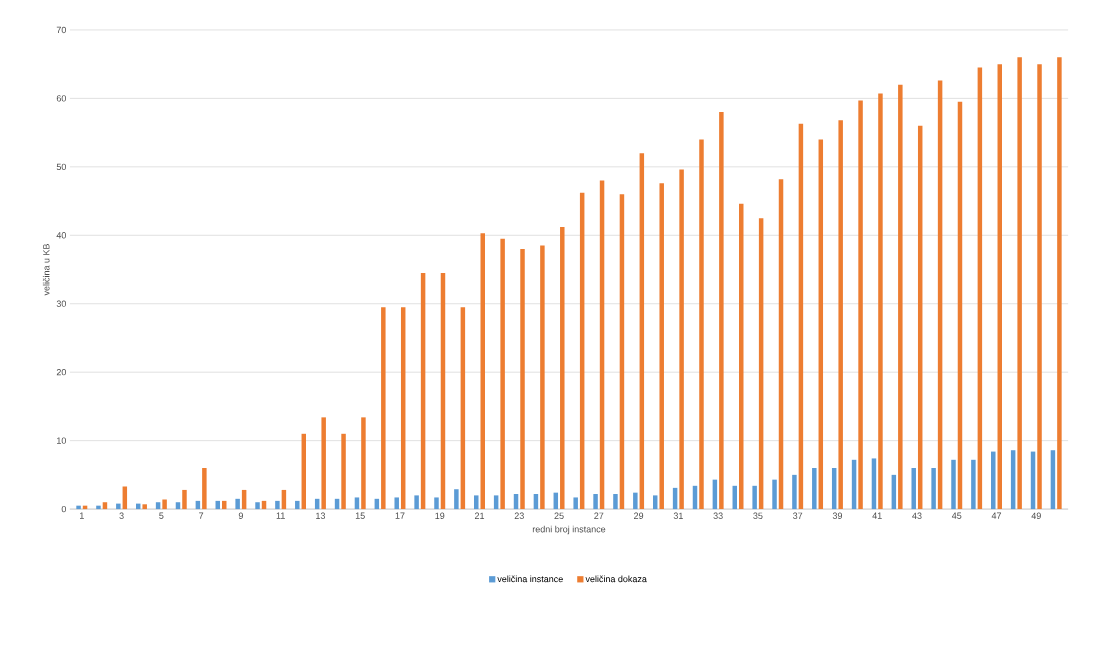  Describe the element at coordinates (639, 516) in the screenshot. I see `x-tick-label: 29` at that location.